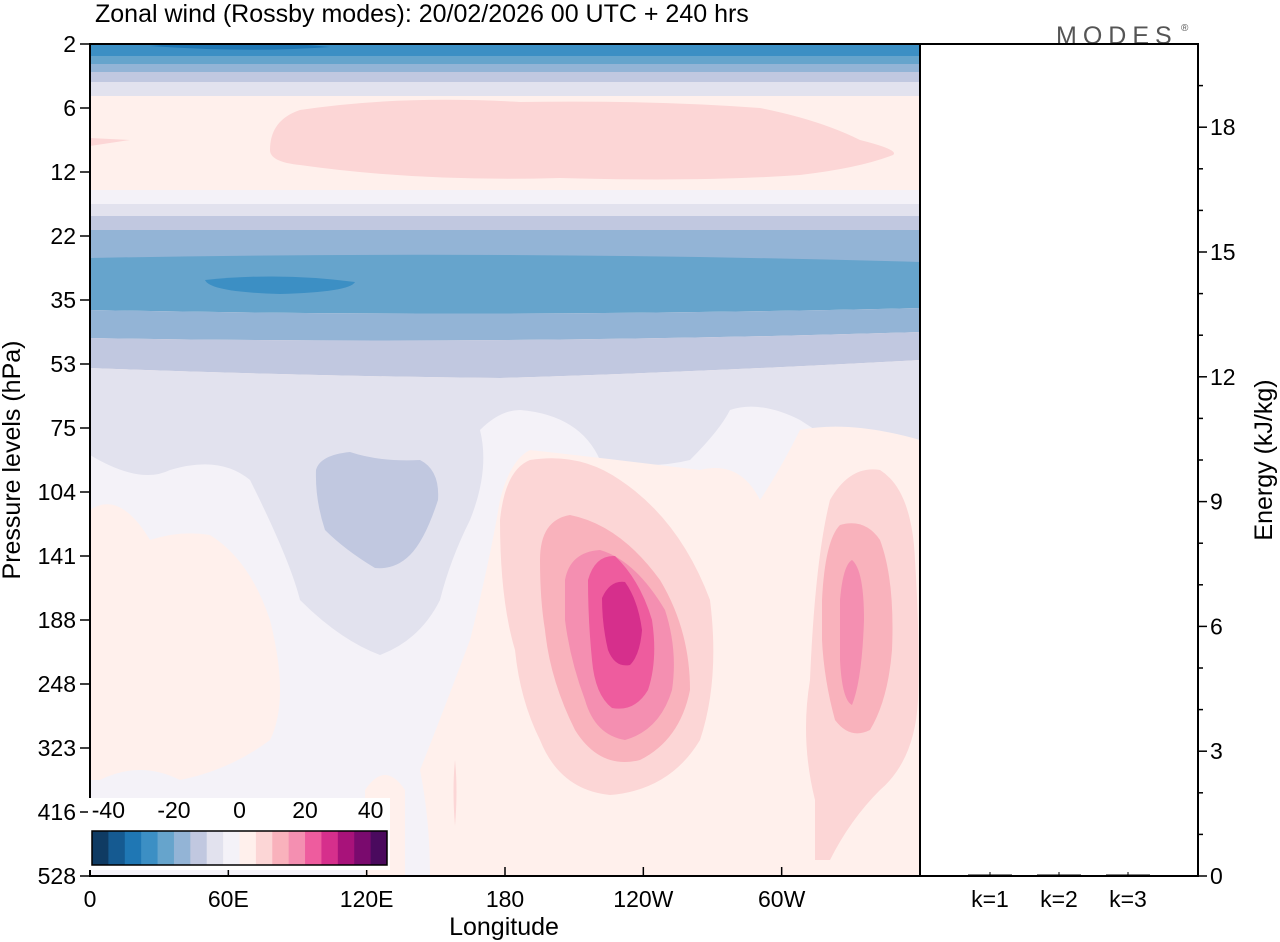 The image size is (1280, 942). What do you see at coordinates (13, 460) in the screenshot?
I see `y-axis-label: Pressure levels (hPa)` at bounding box center [13, 460].